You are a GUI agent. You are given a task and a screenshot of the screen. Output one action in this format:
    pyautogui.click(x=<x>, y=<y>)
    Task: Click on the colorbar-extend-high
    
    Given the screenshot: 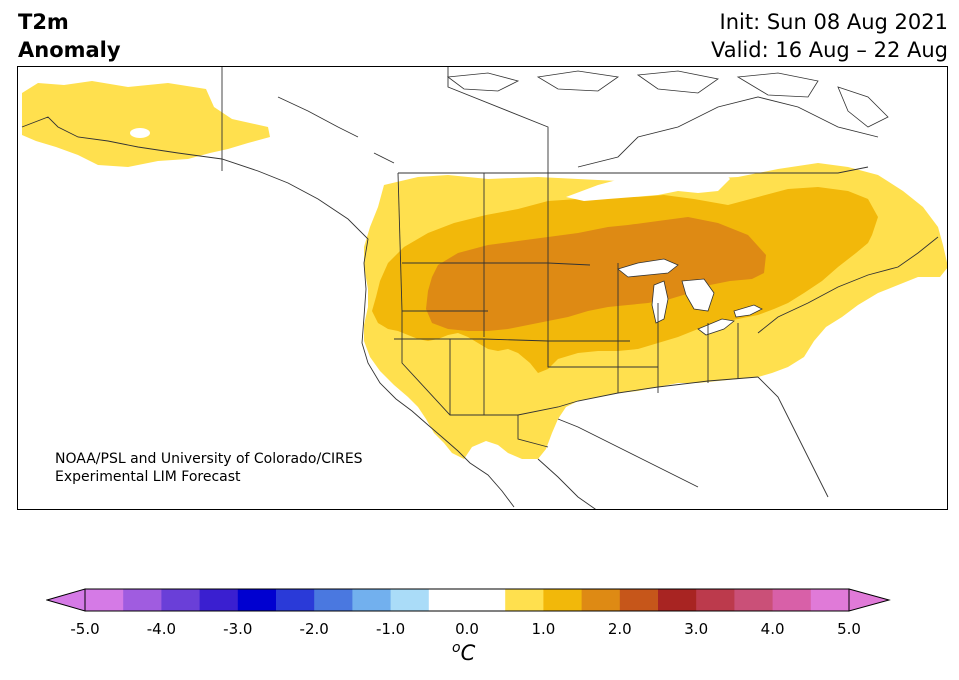 What is the action you would take?
    pyautogui.click(x=869, y=600)
    